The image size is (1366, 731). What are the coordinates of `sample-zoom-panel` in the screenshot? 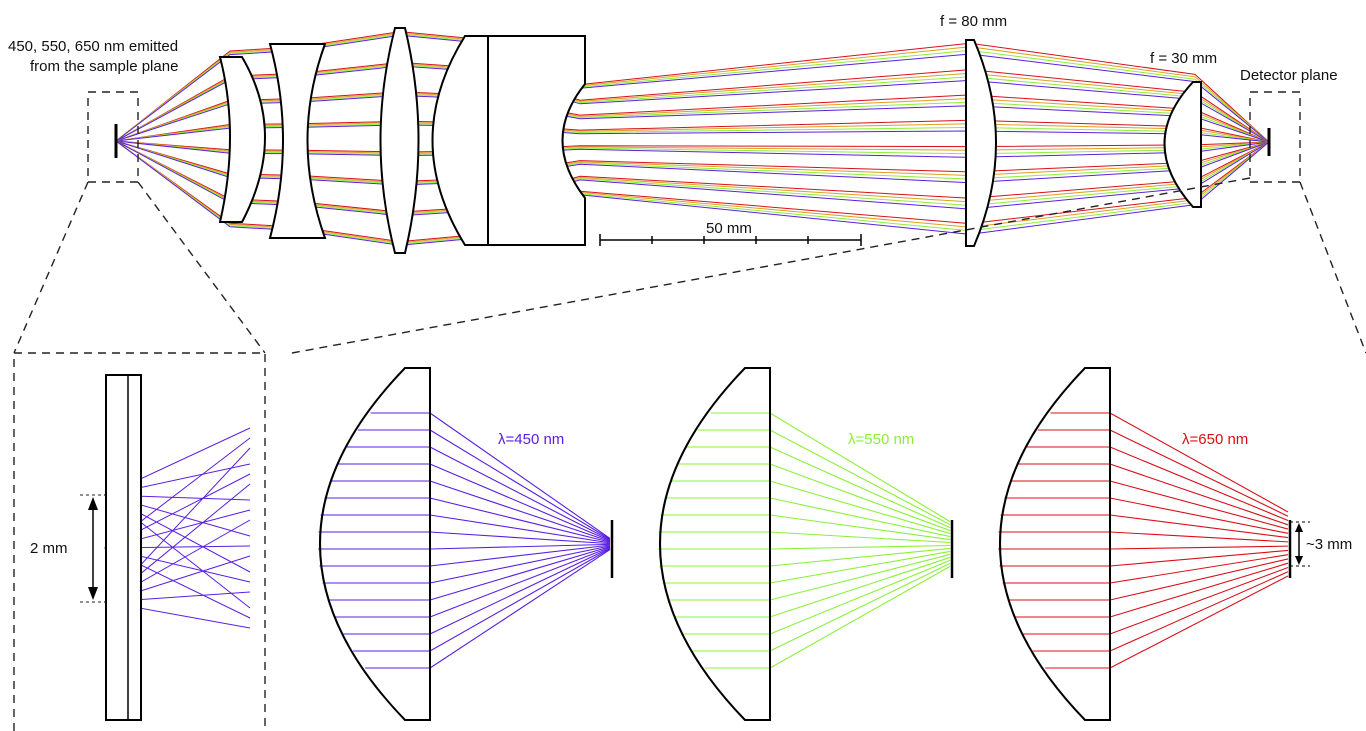 It's located at (139, 541).